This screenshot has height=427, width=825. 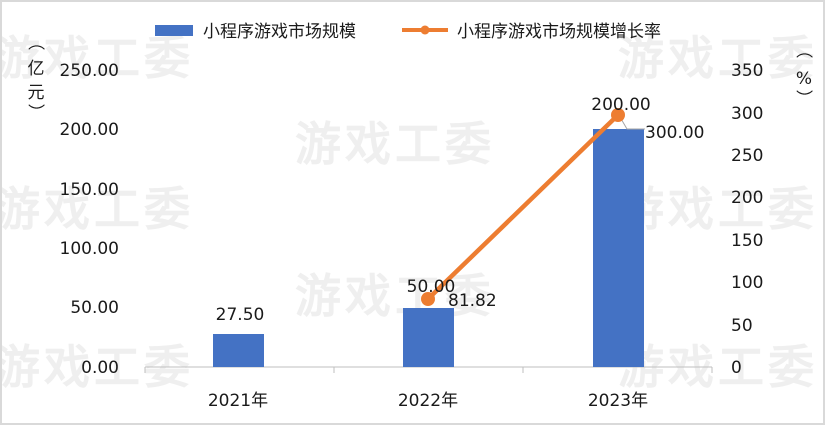 What do you see at coordinates (89, 249) in the screenshot?
I see `svg-text: 100.00` at bounding box center [89, 249].